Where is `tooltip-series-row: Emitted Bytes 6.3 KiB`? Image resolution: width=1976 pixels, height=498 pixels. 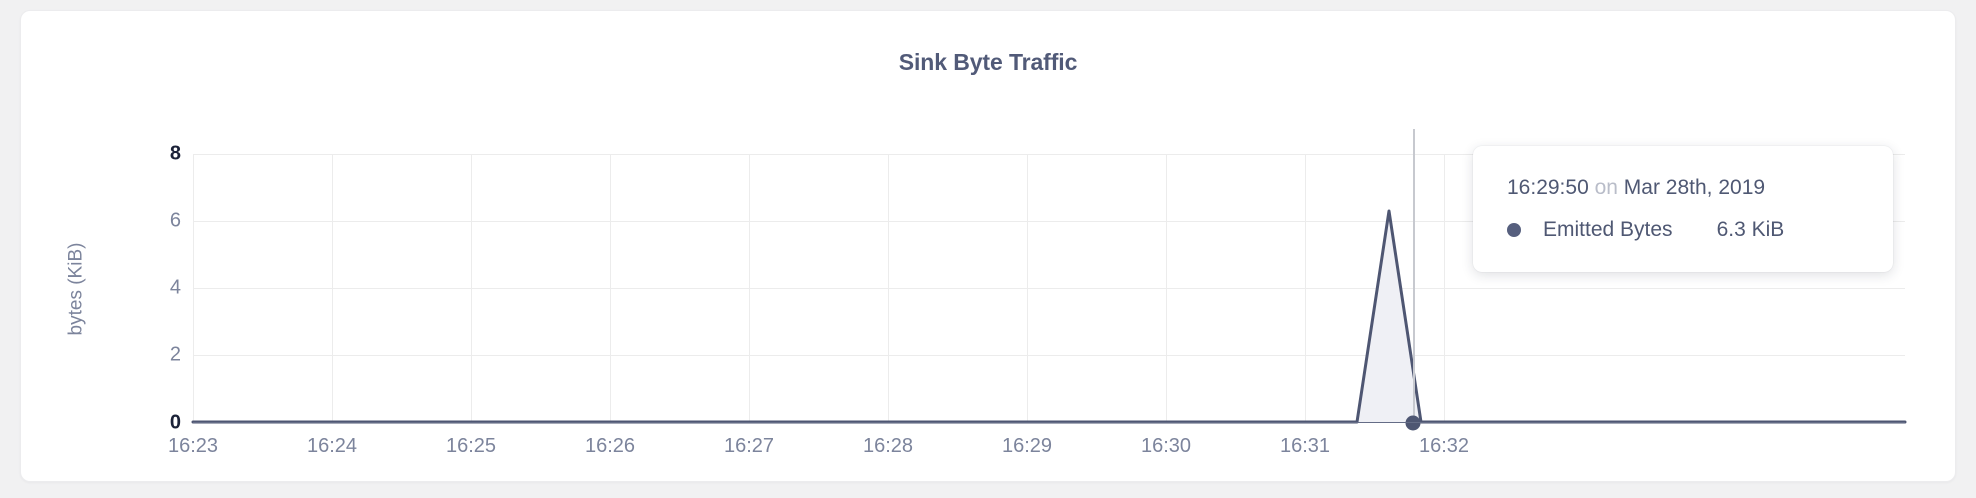
tooltip-series-row: Emitted Bytes 6.3 KiB is located at coordinates (1683, 230).